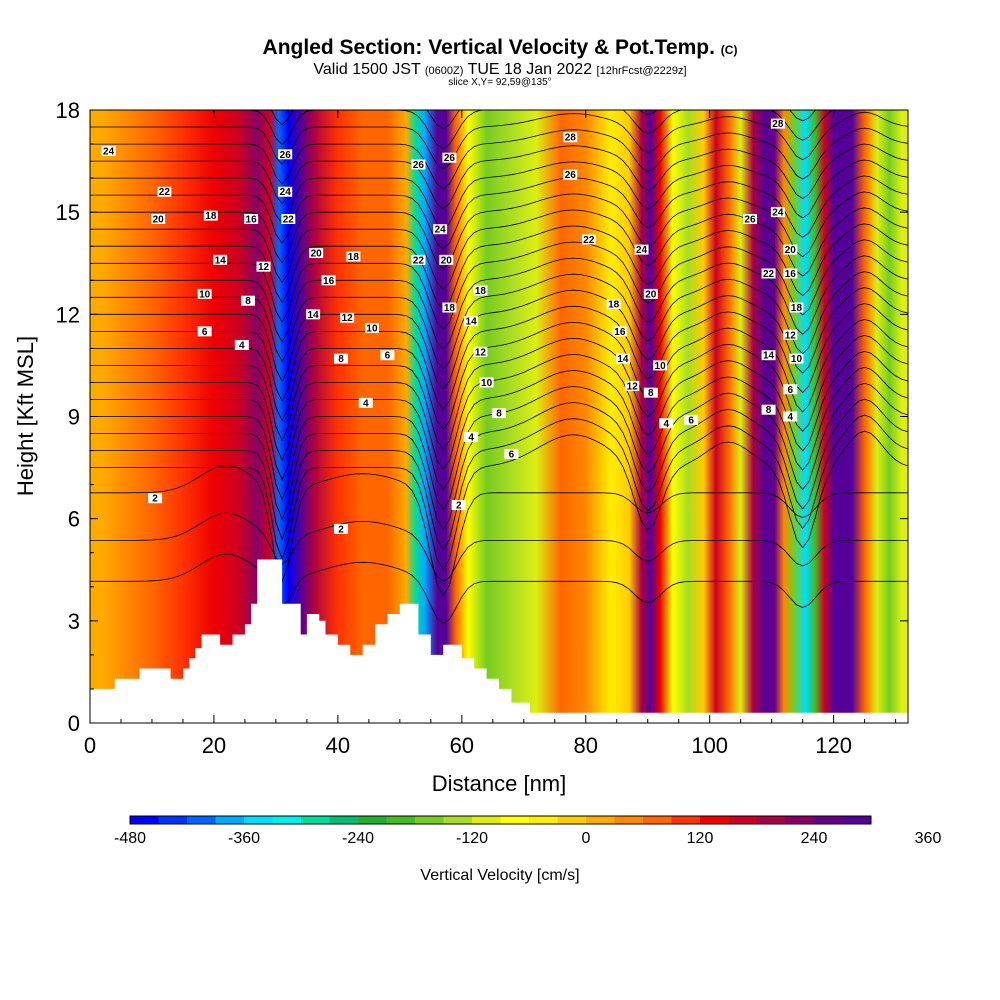 The height and width of the screenshot is (1000, 1000). I want to click on contour-label: 8, so click(499, 414).